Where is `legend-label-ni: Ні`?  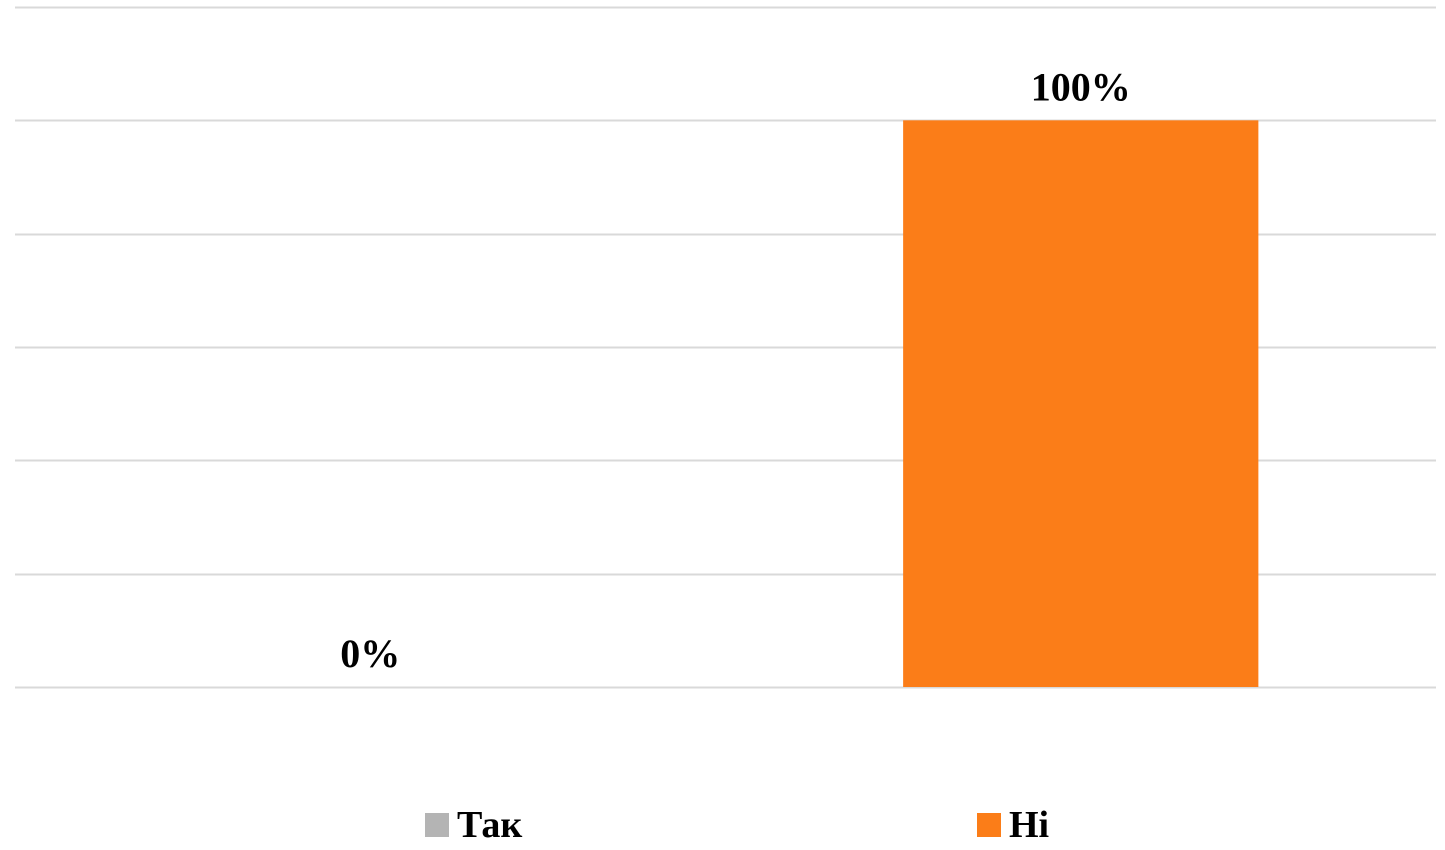
legend-label-ni: Ні is located at coordinates (1029, 825).